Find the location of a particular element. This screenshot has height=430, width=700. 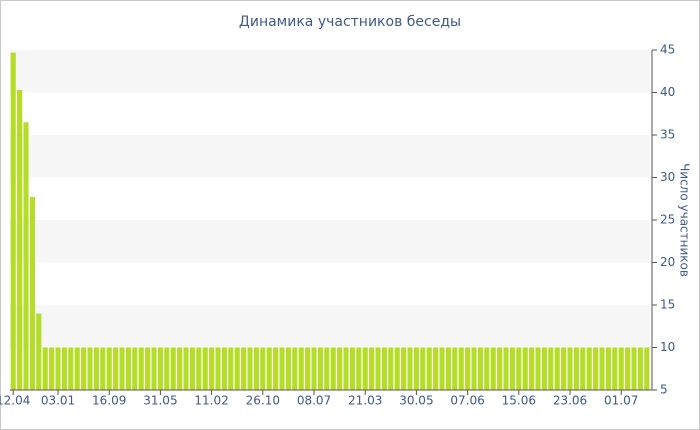

x-tick-label: 16.09 is located at coordinates (109, 401).